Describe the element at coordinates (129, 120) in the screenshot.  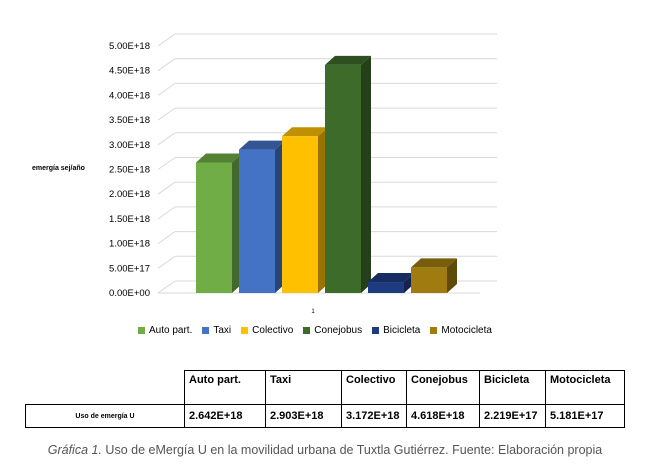
I see `y-tick-label: 3.50E+18` at that location.